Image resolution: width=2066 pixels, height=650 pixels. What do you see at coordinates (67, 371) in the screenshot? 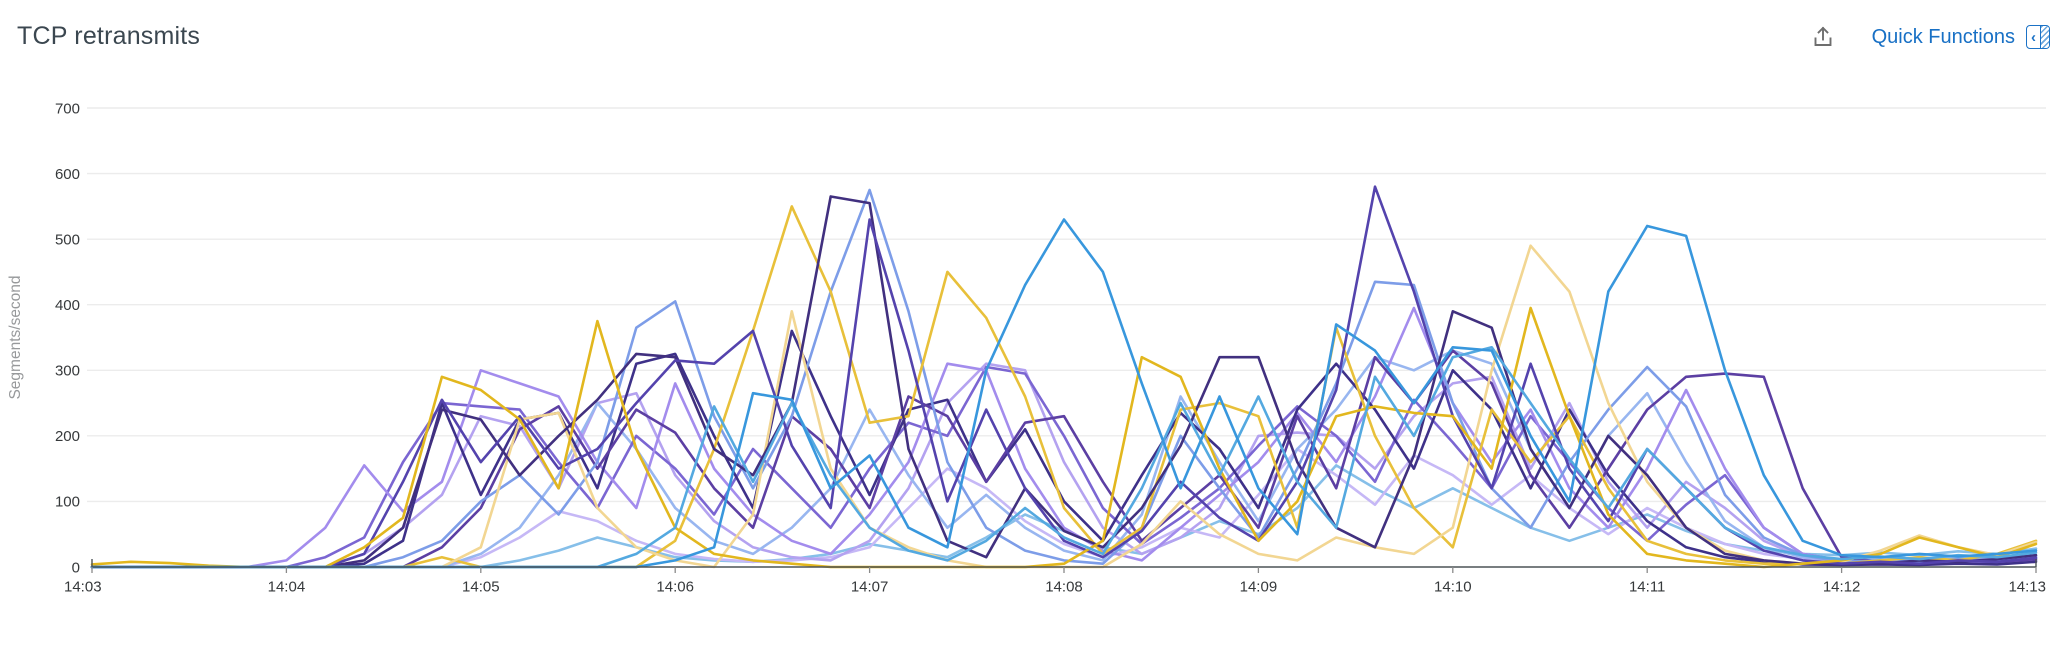
I see `y-tick-label: 300` at bounding box center [67, 371].